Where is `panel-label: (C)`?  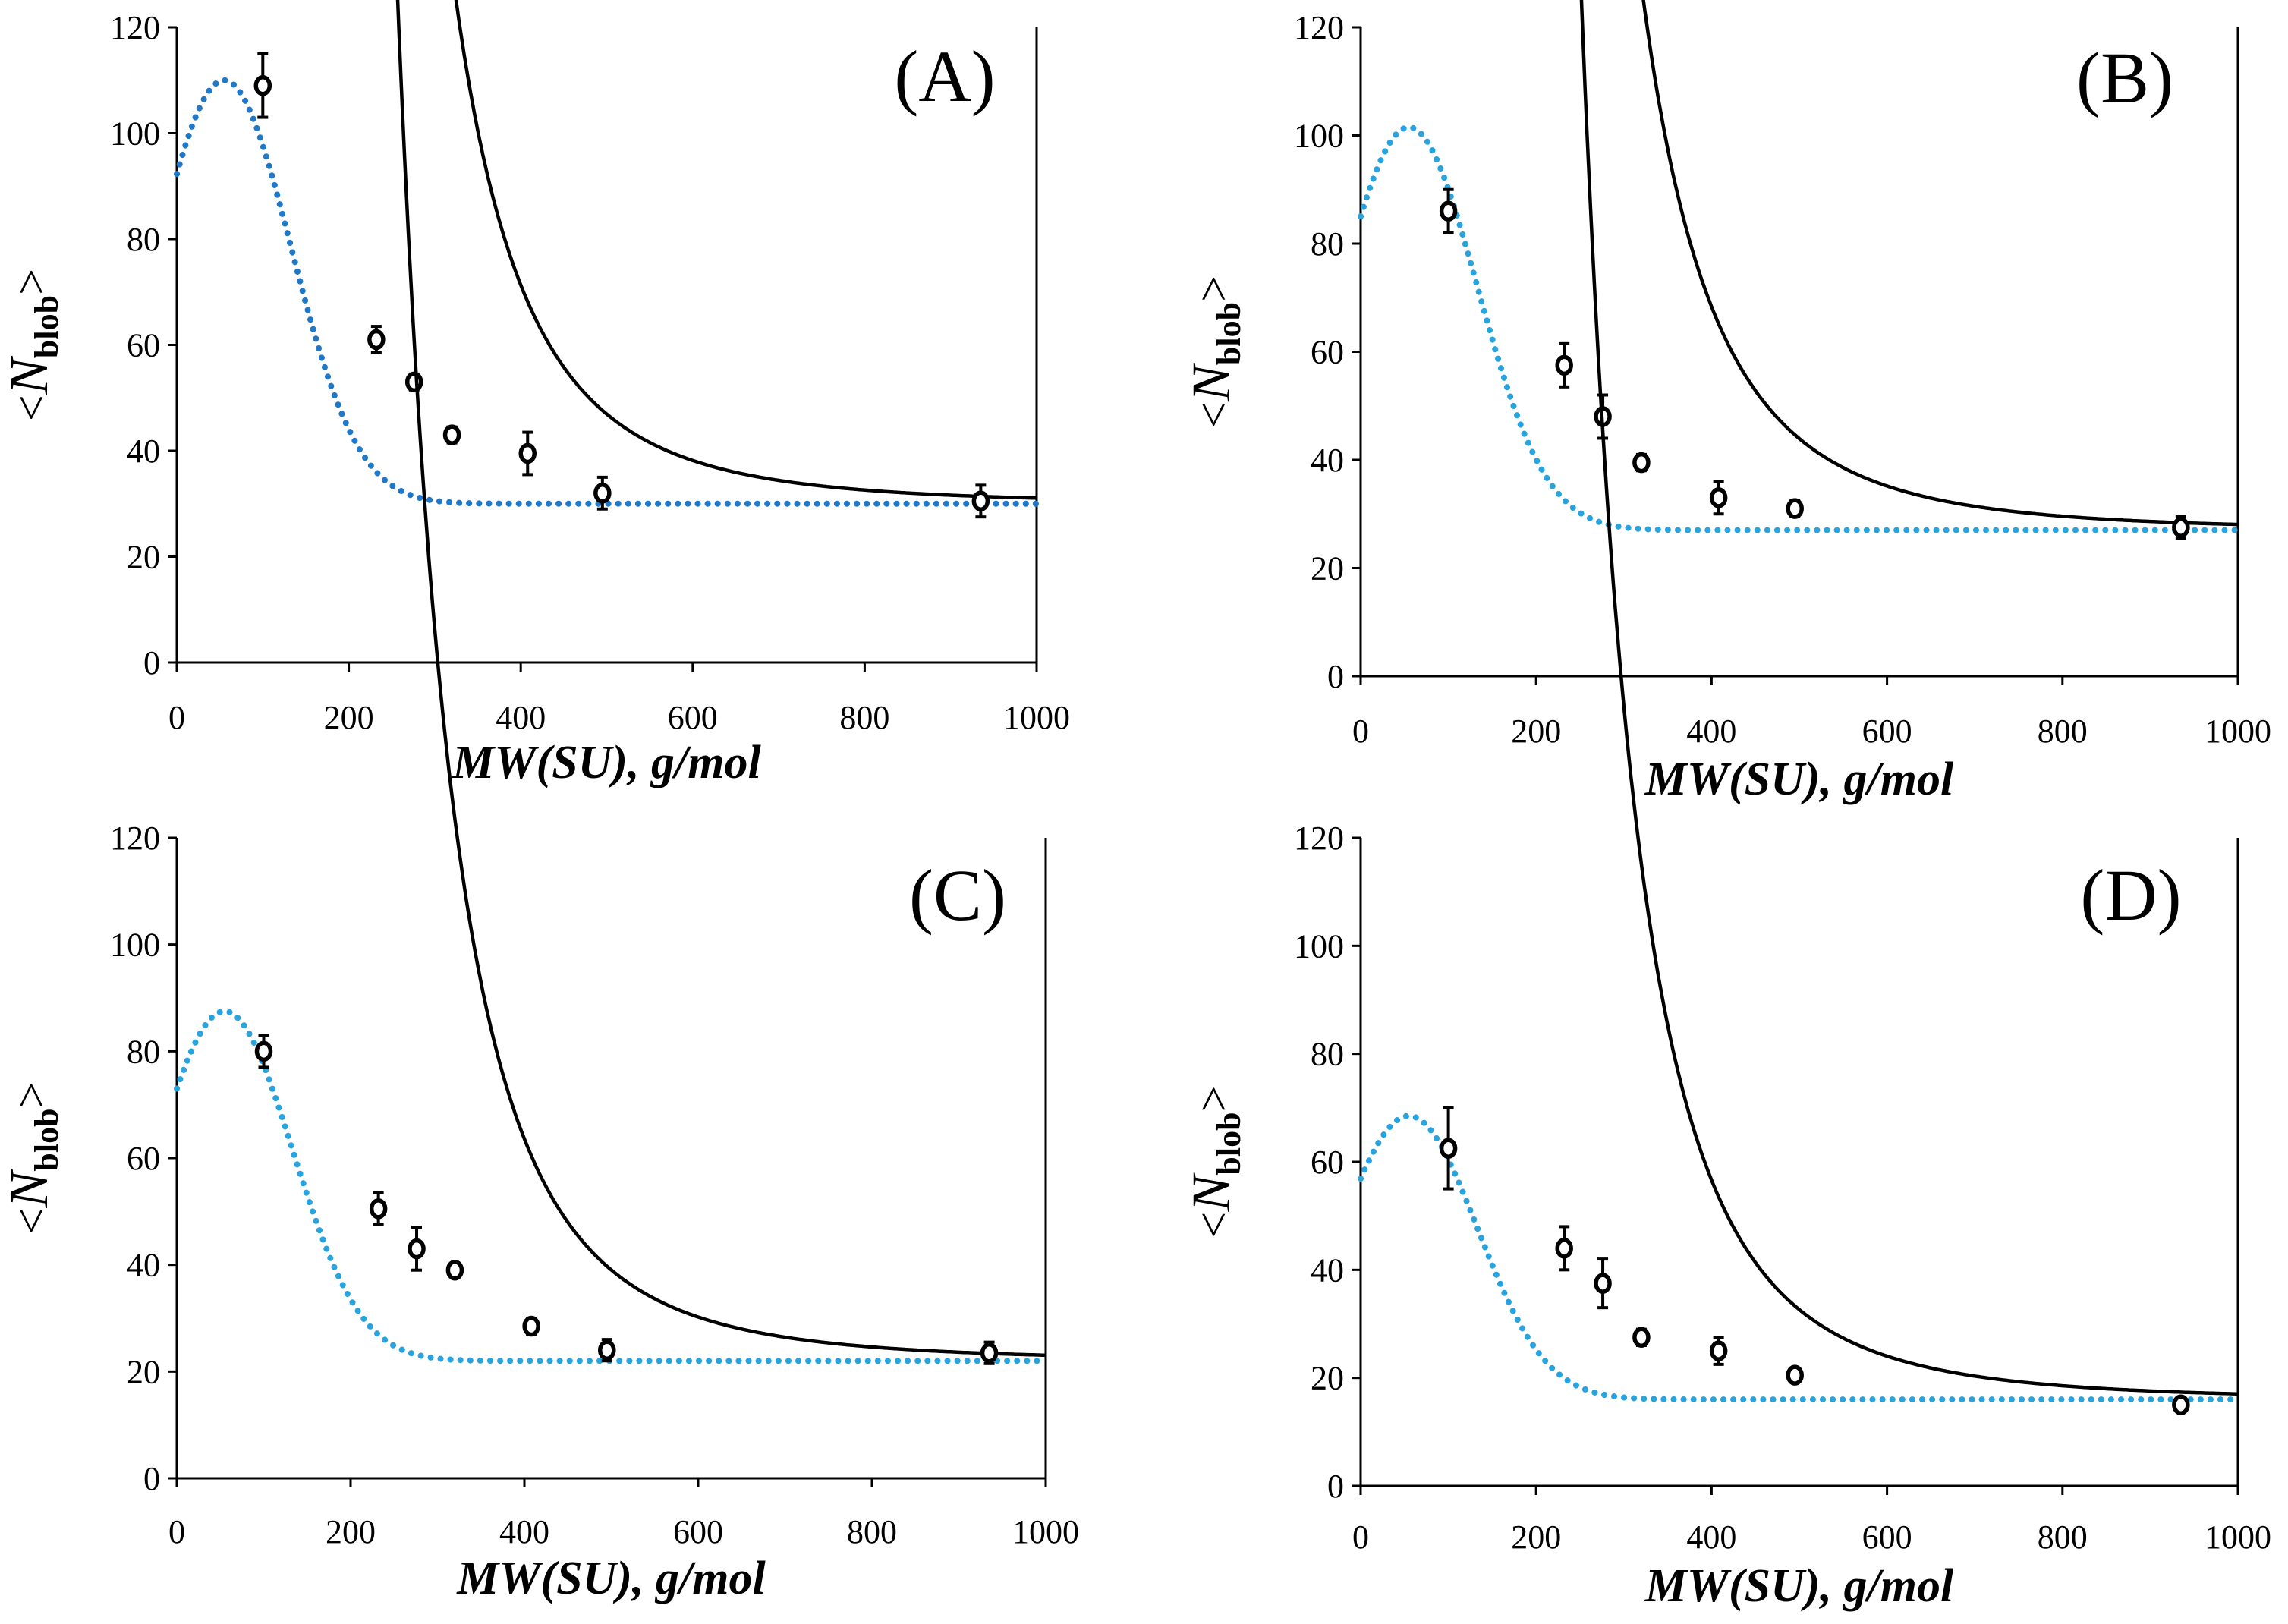
panel-label: (C) is located at coordinates (957, 895).